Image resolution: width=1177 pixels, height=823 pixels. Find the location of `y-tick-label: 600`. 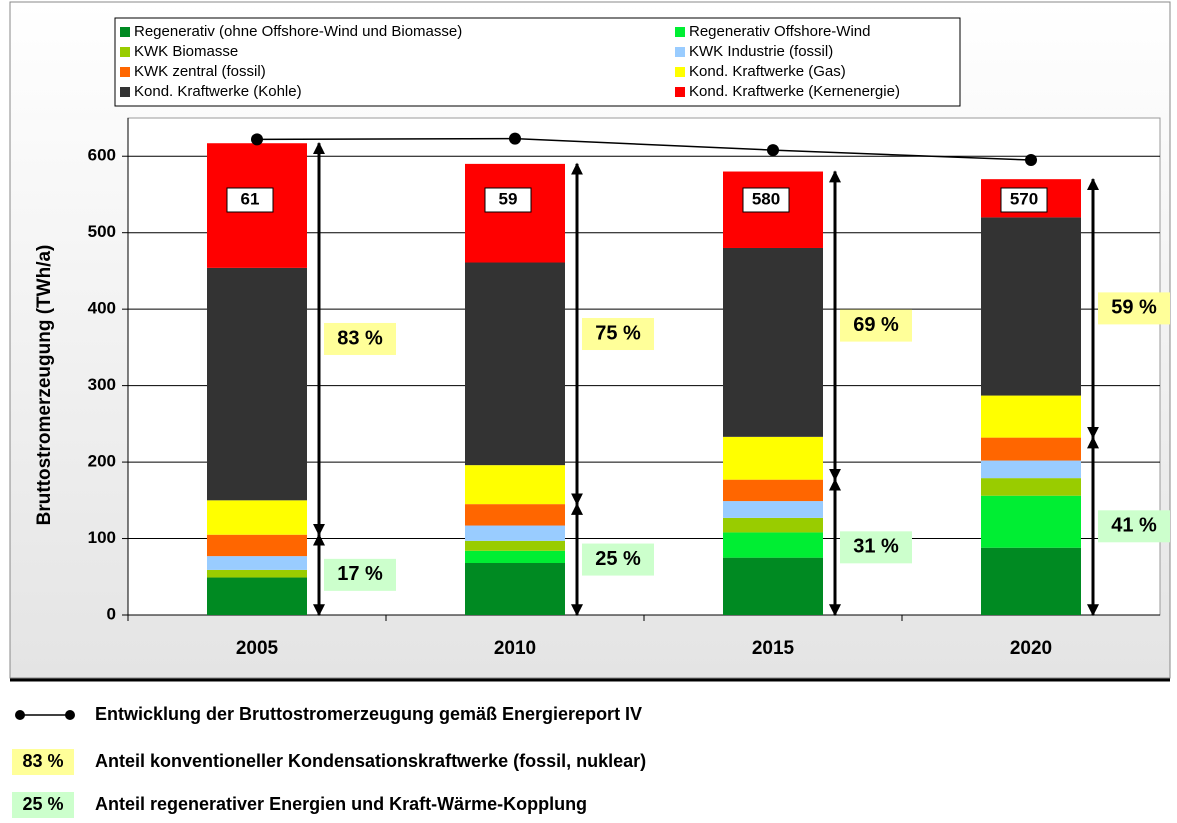

y-tick-label: 600 is located at coordinates (102, 155).